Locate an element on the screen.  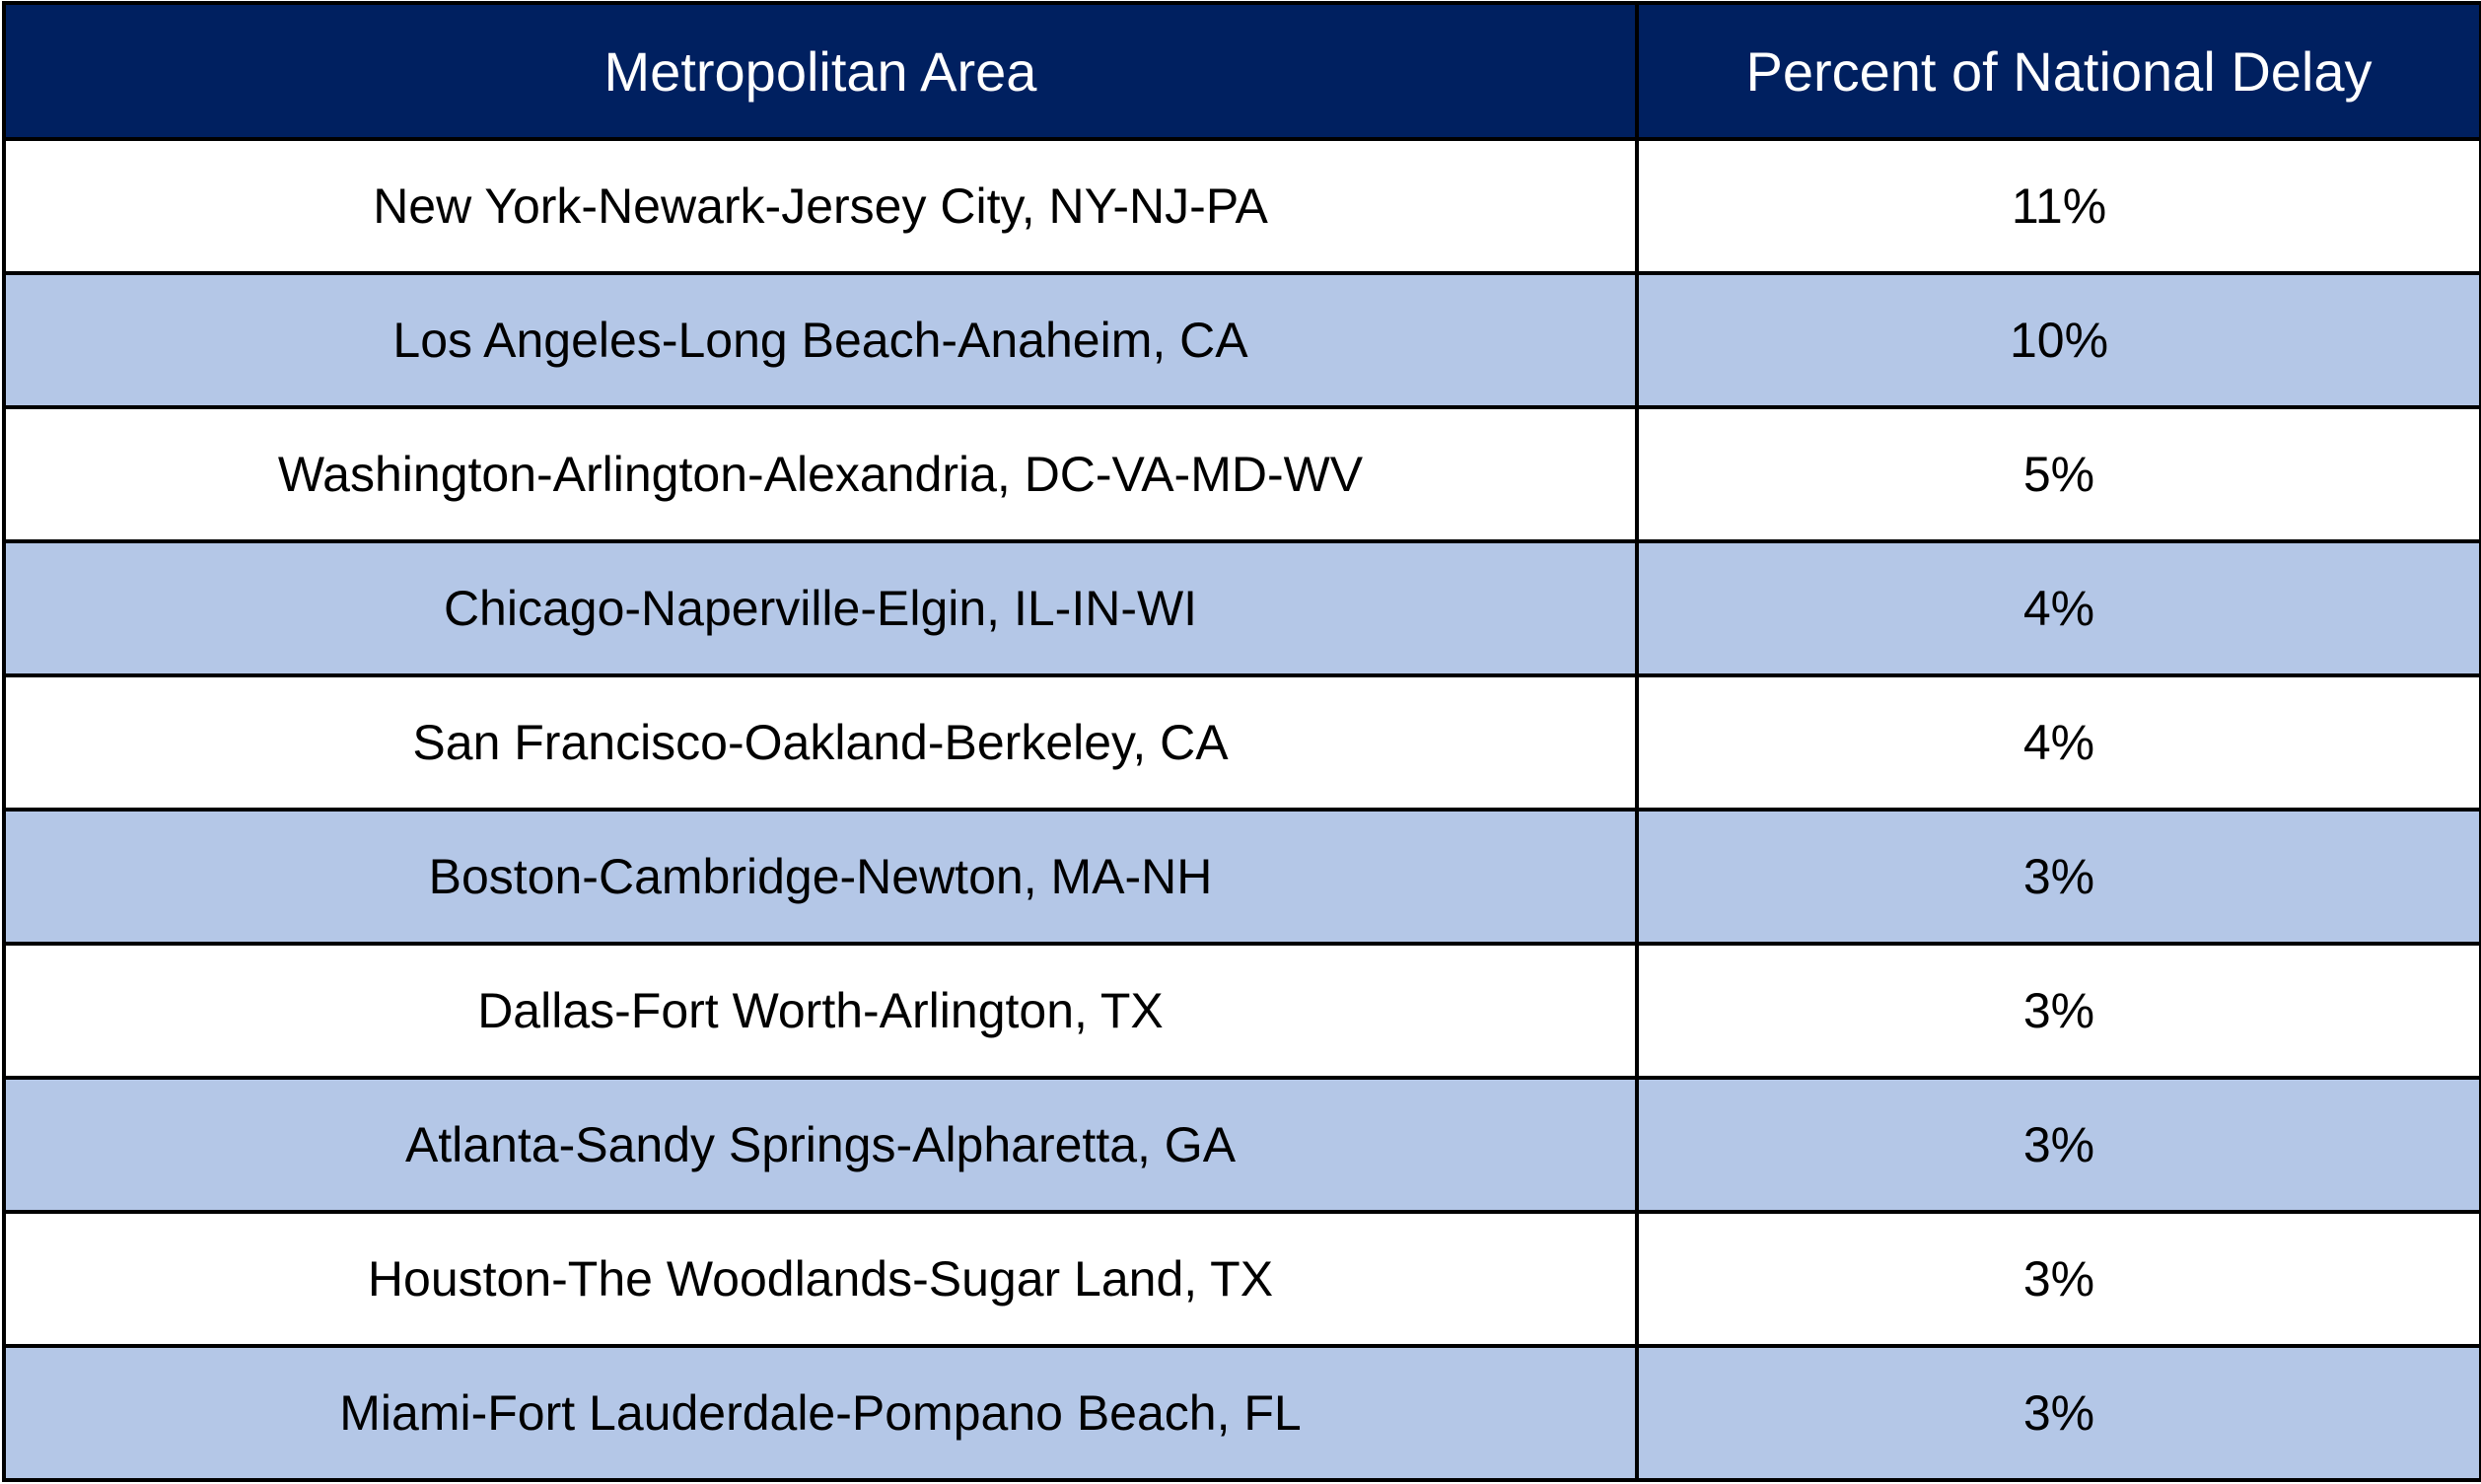
table-row: Boston-Cambridge-Newton, MA-NH 3% is located at coordinates (1242, 877).